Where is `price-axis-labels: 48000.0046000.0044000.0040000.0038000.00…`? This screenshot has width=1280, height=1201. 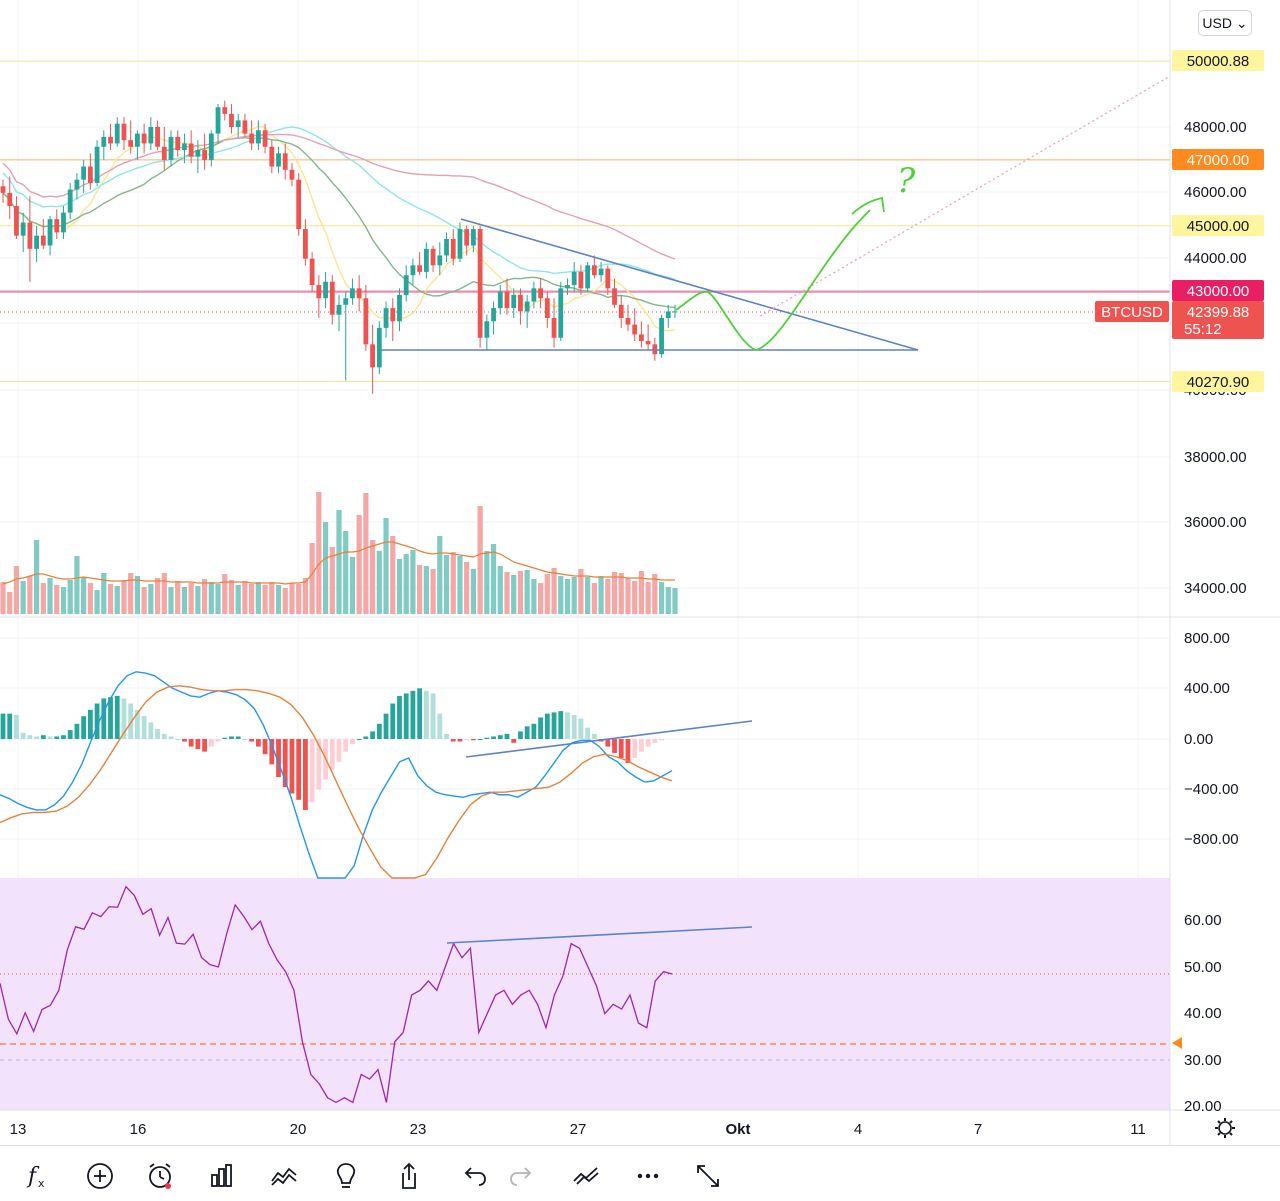 price-axis-labels: 48000.0046000.0044000.0040000.0038000.00… is located at coordinates (1215, 358).